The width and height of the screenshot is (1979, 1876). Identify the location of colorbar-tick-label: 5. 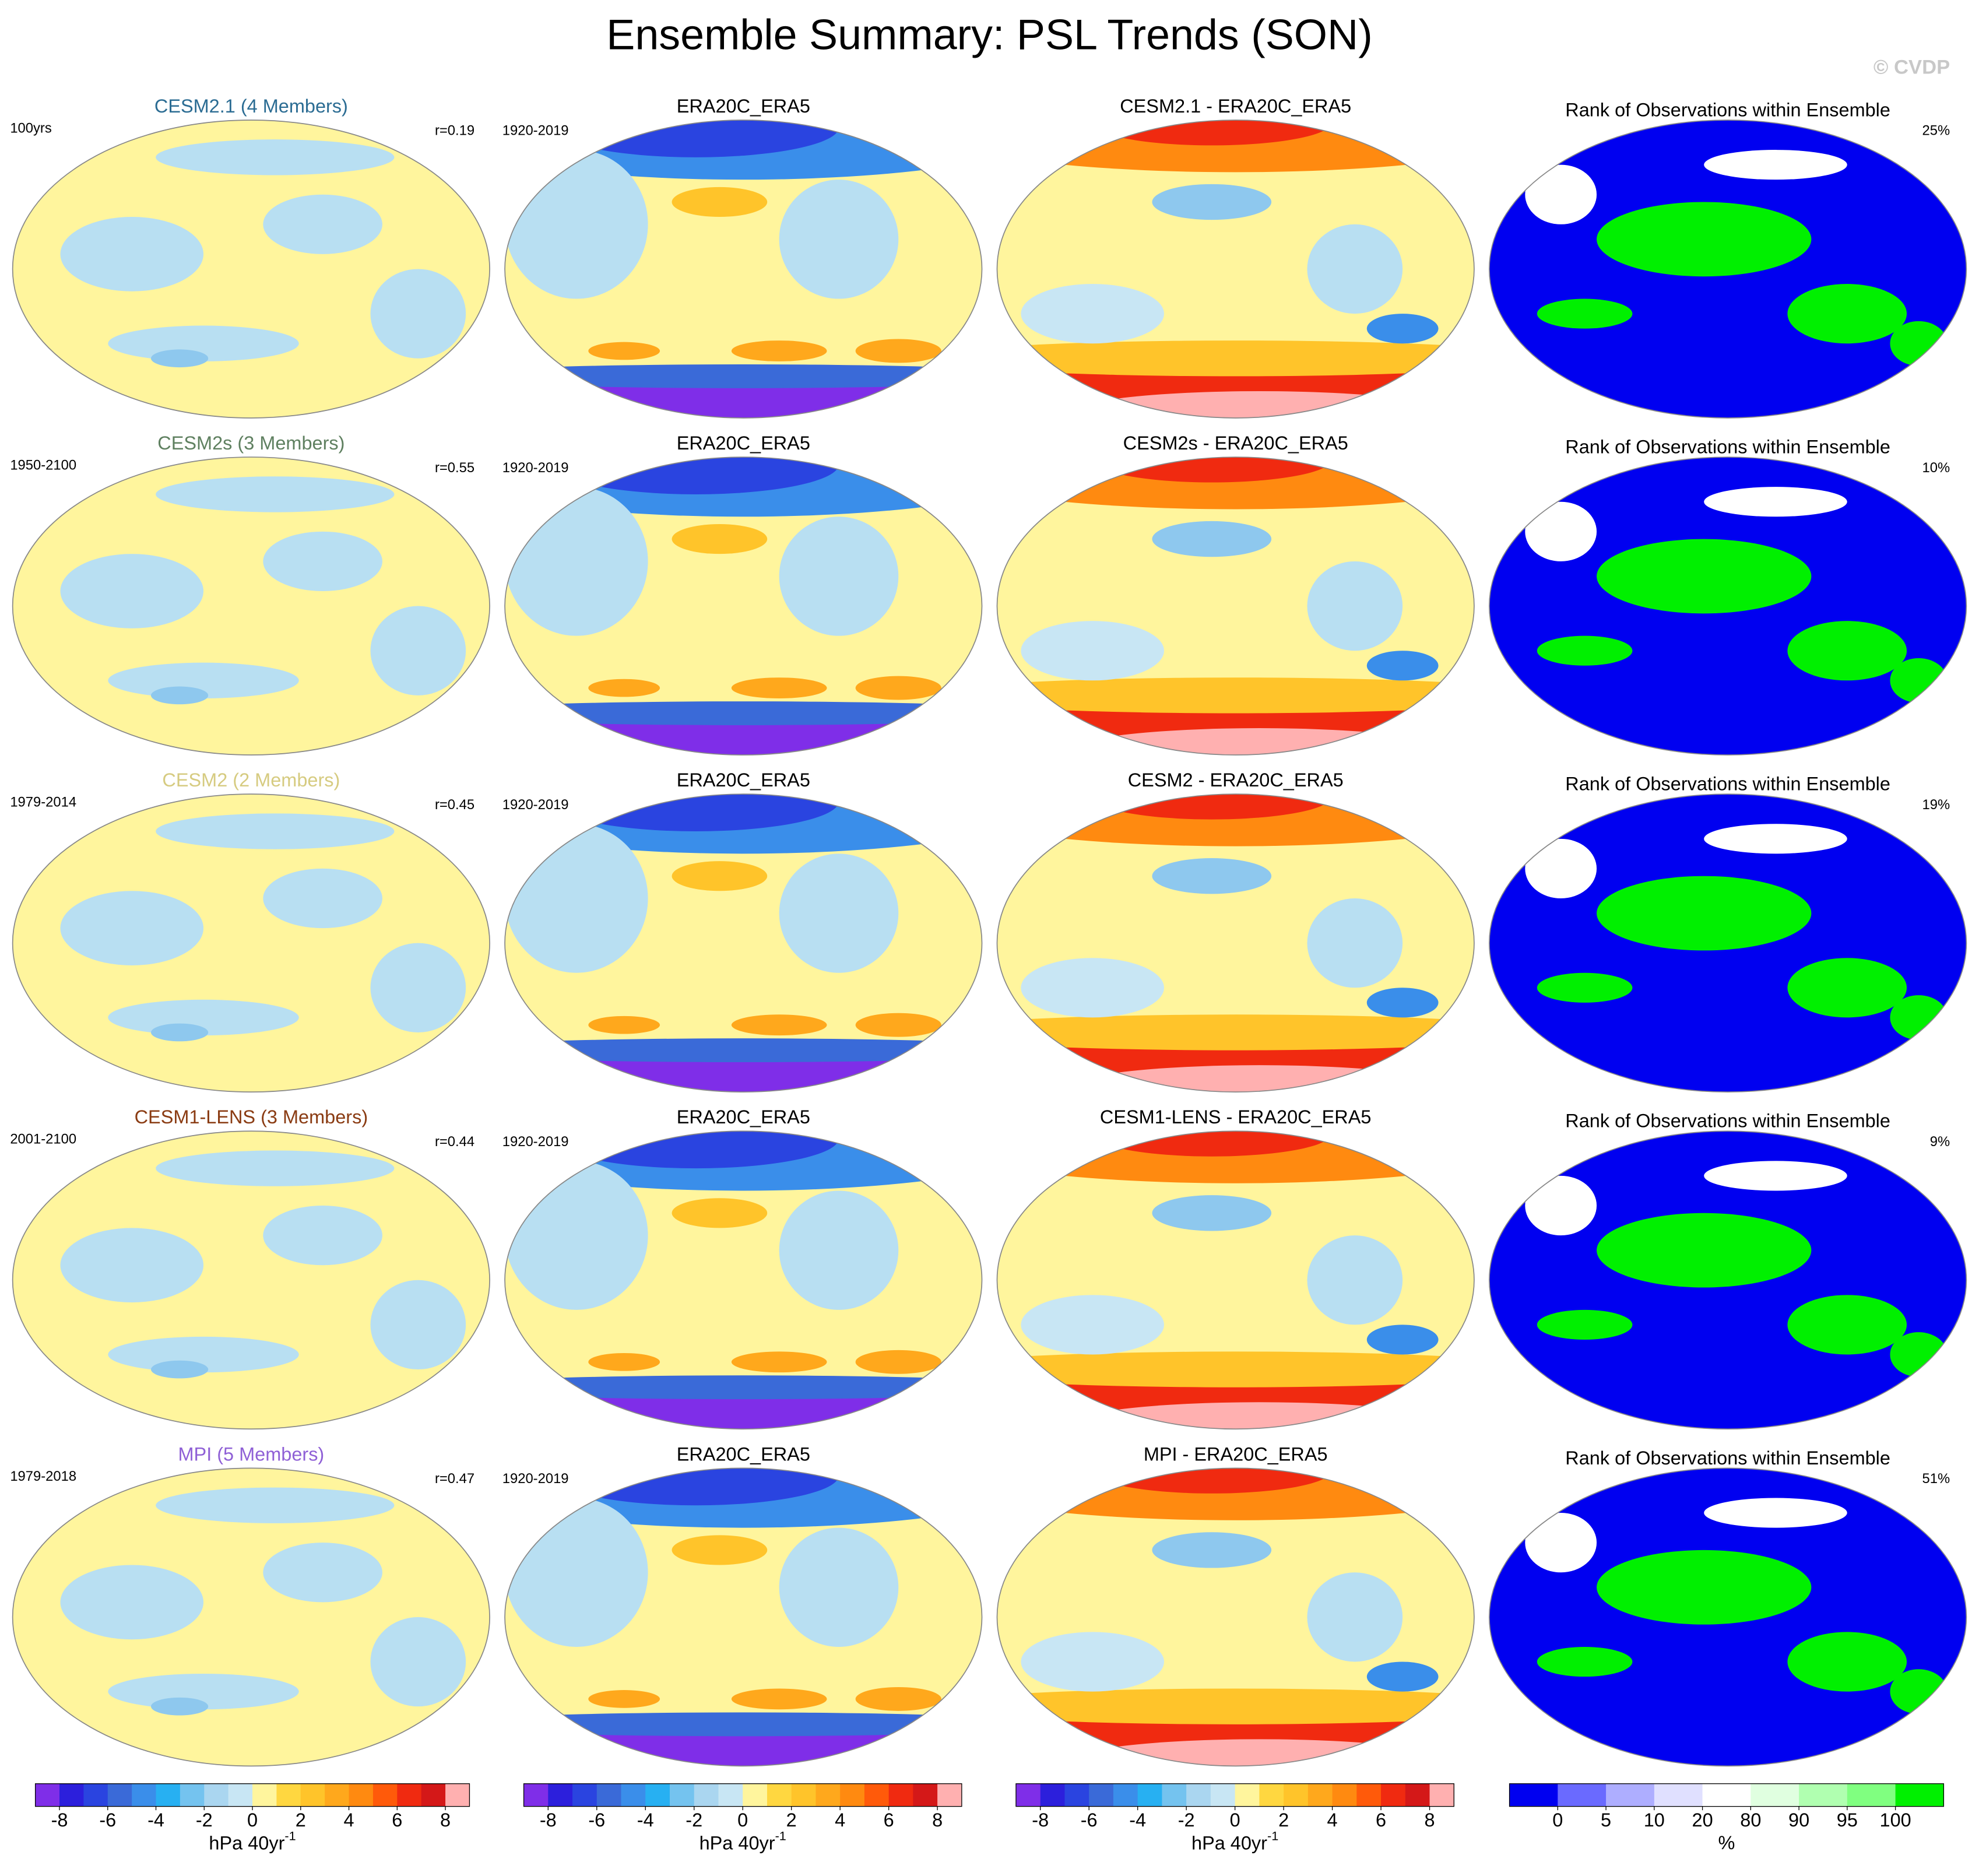
(1606, 1820).